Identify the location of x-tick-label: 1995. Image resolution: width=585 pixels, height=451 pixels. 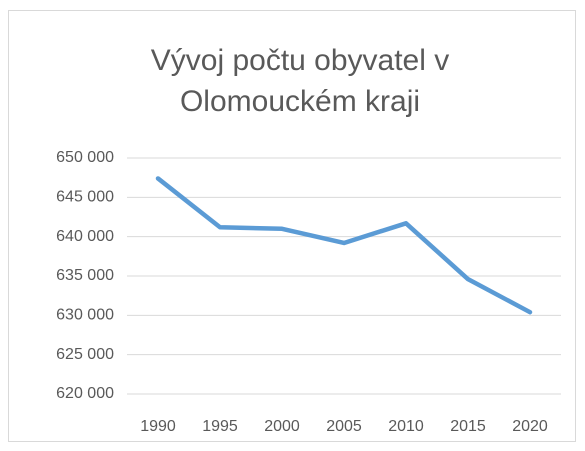
(220, 426).